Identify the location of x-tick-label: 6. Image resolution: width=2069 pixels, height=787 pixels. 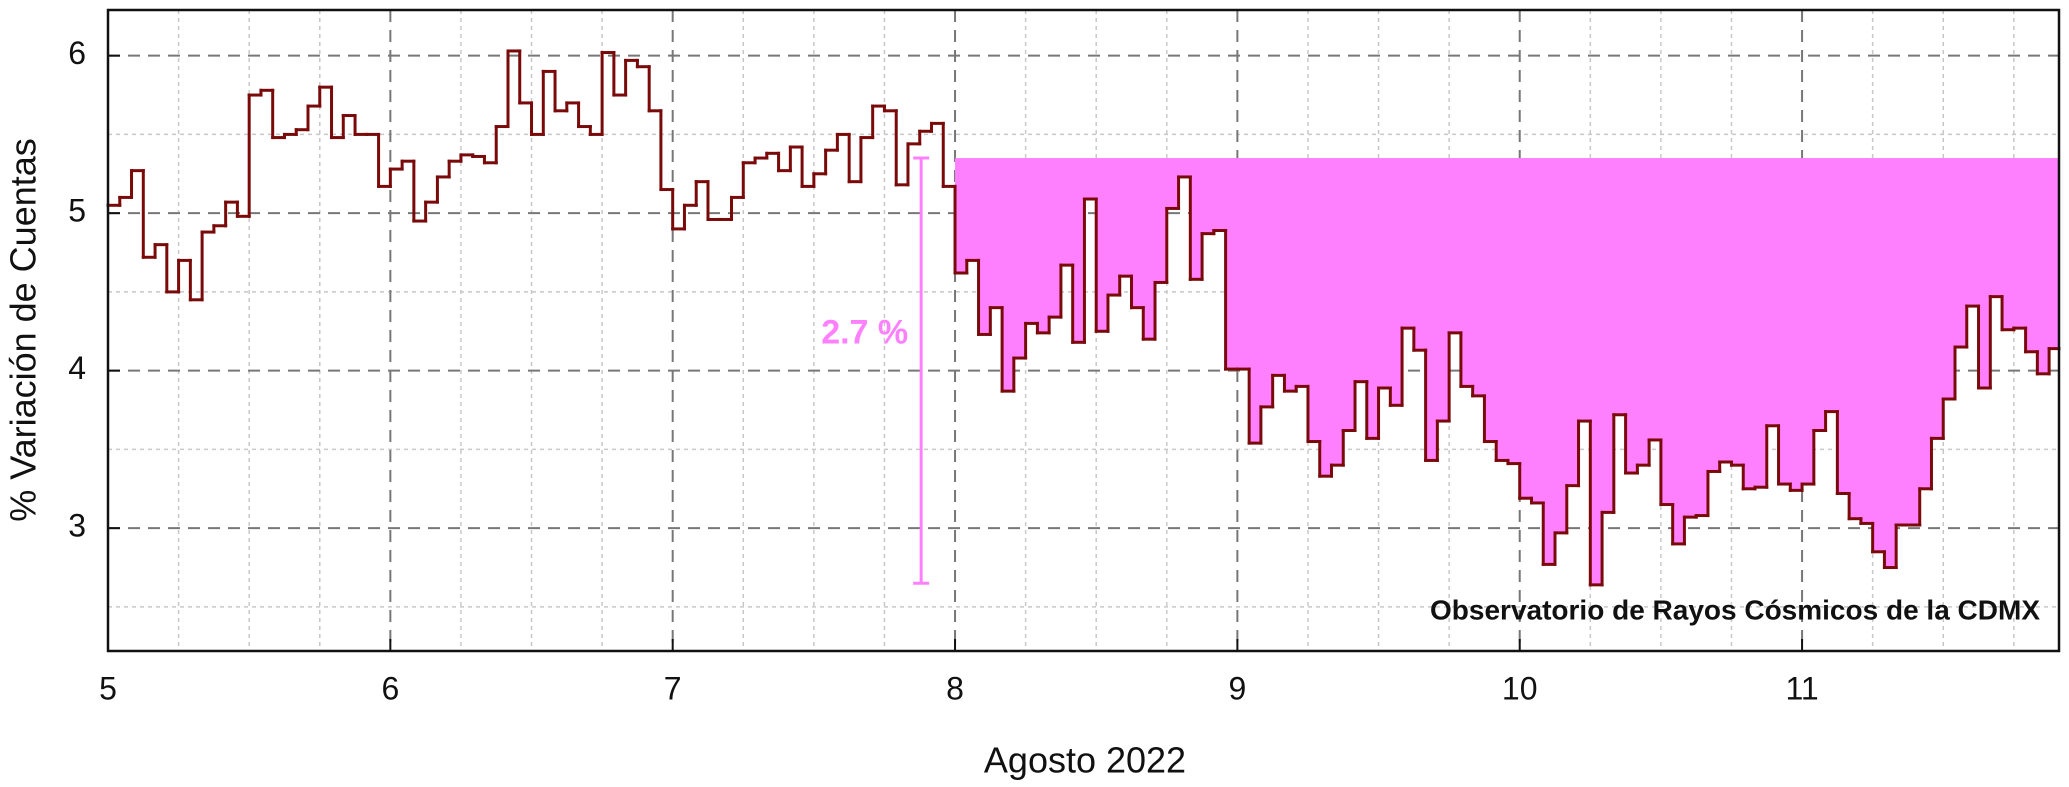
(390, 688).